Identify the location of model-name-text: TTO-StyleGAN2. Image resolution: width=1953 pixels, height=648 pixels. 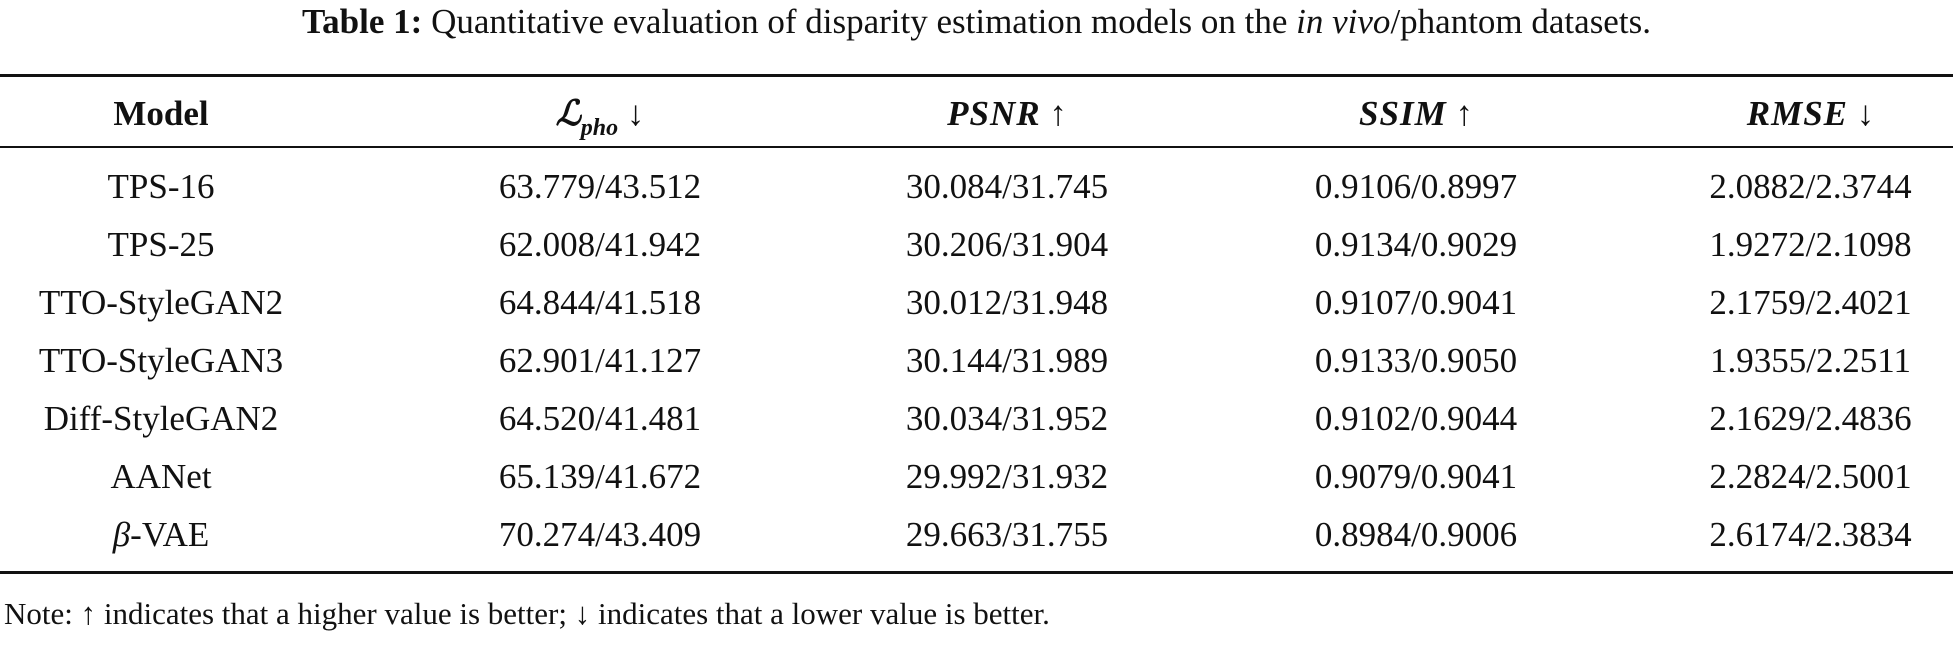
(161, 302).